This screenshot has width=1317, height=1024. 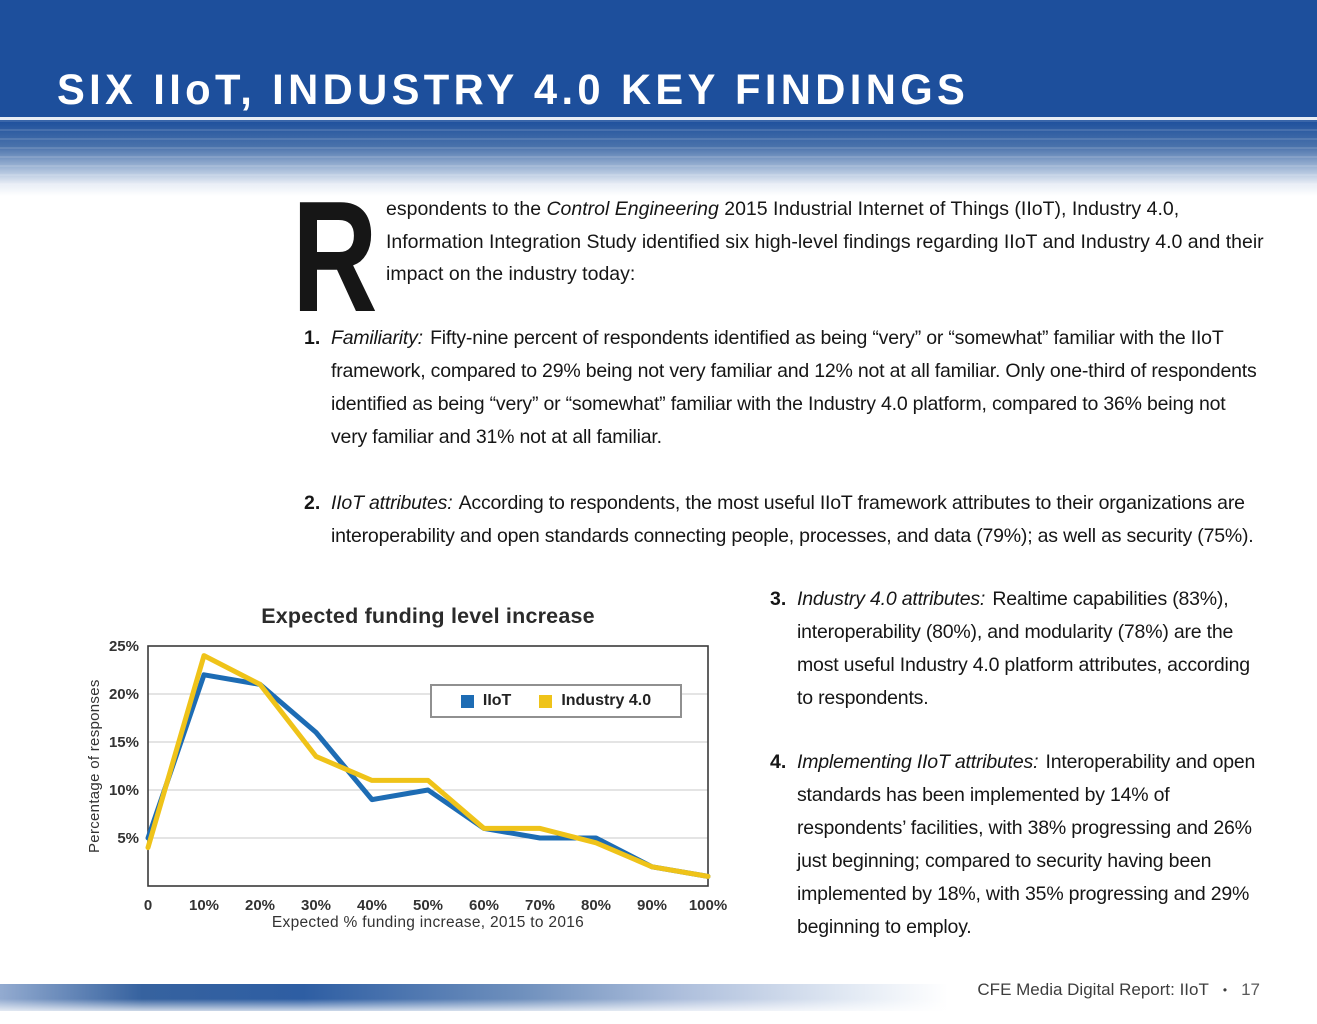 I want to click on finding-number: 1., so click(x=312, y=338).